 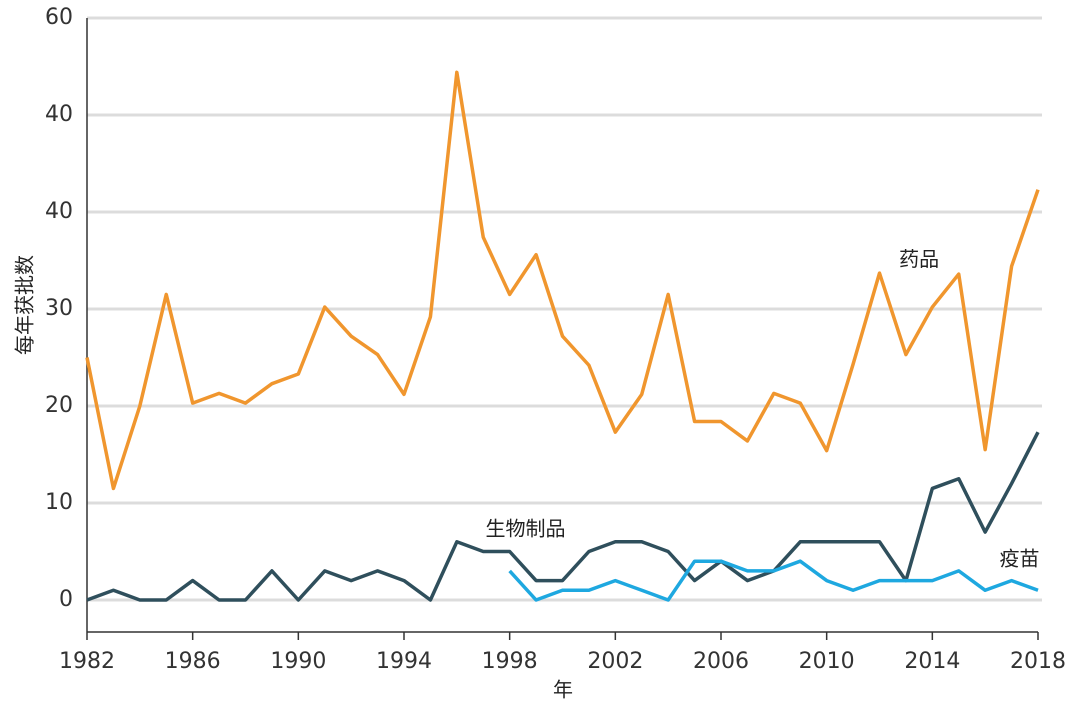 I want to click on x-tick-label: 1982, so click(x=87, y=661).